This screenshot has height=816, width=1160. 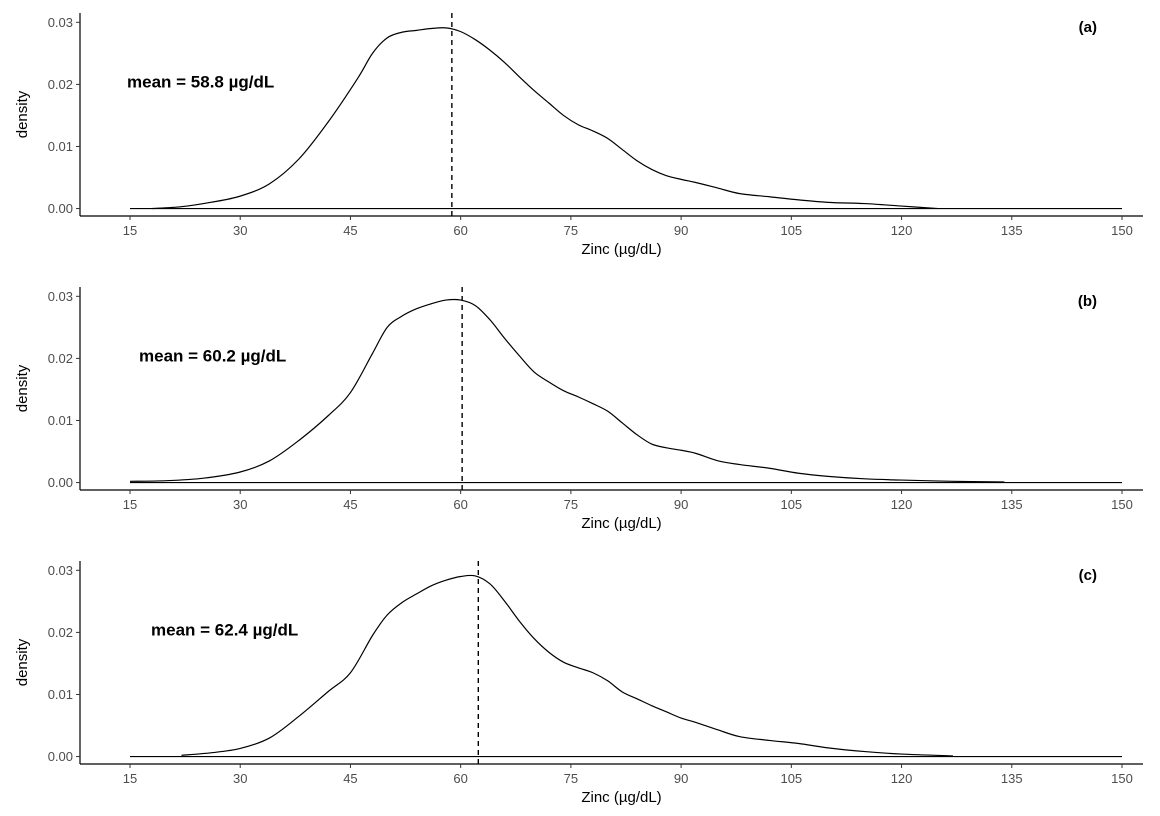 I want to click on panel-tag: (b), so click(x=1087, y=301).